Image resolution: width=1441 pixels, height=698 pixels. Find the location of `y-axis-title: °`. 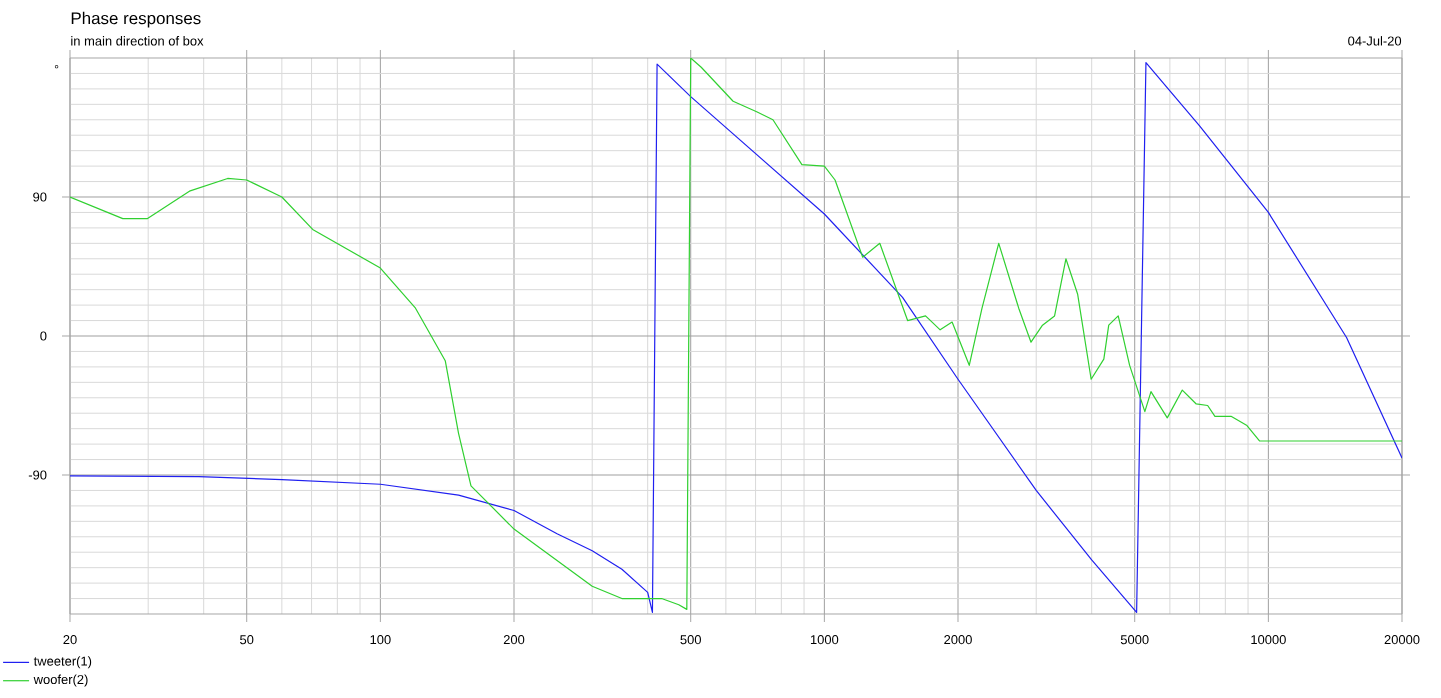

y-axis-title: ° is located at coordinates (56, 67).